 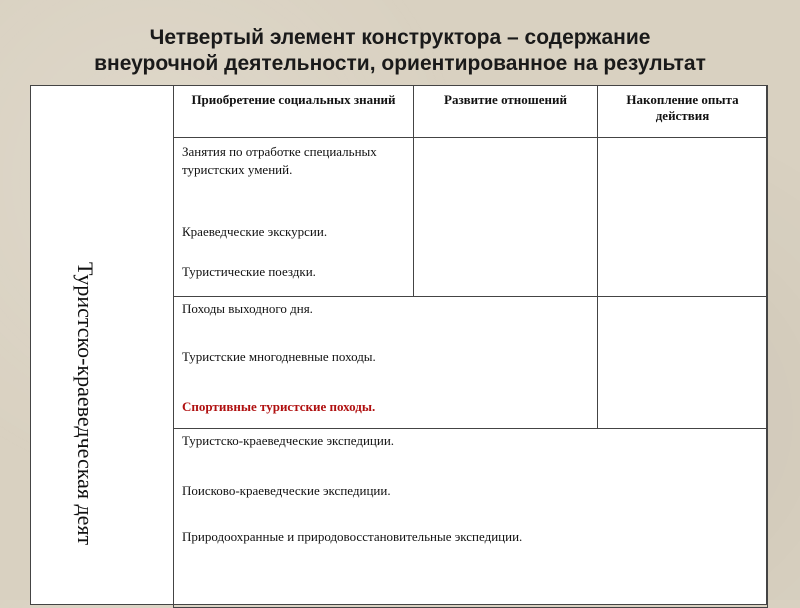 I want to click on item: Туристско-краеведческие экспедиции., so click(x=288, y=440).